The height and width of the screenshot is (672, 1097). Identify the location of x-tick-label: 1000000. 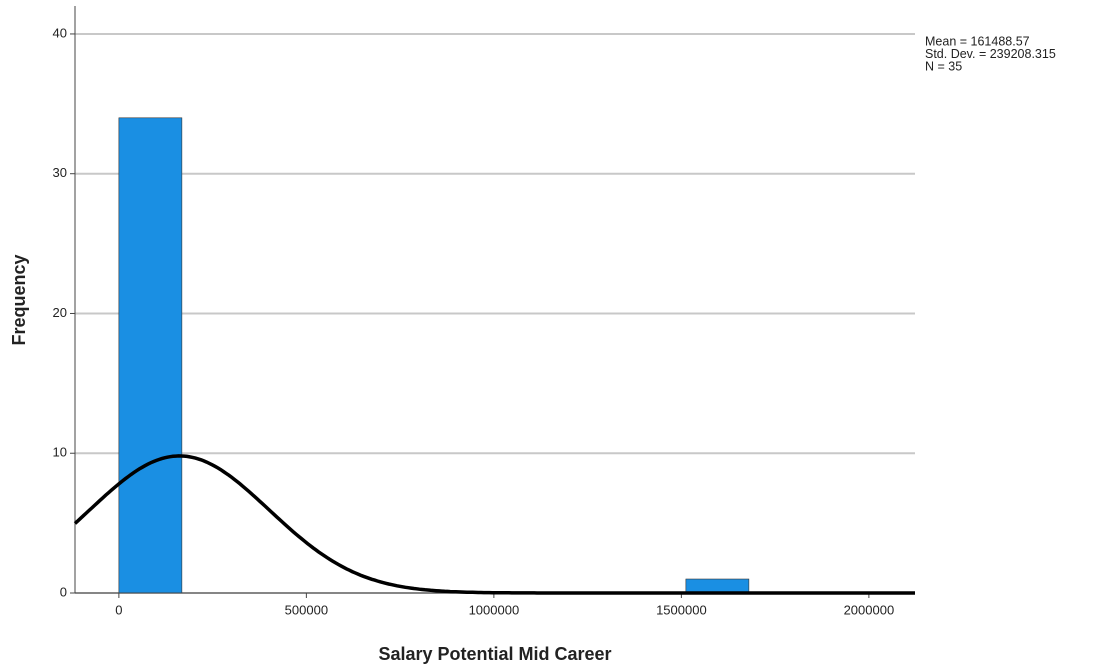
(494, 609).